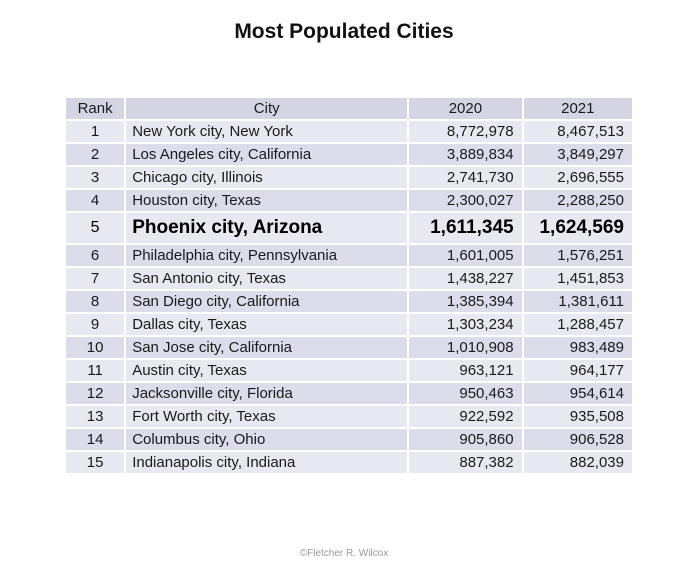 The height and width of the screenshot is (580, 688). Describe the element at coordinates (465, 416) in the screenshot. I see `population-2020-cell: 922,592` at that location.